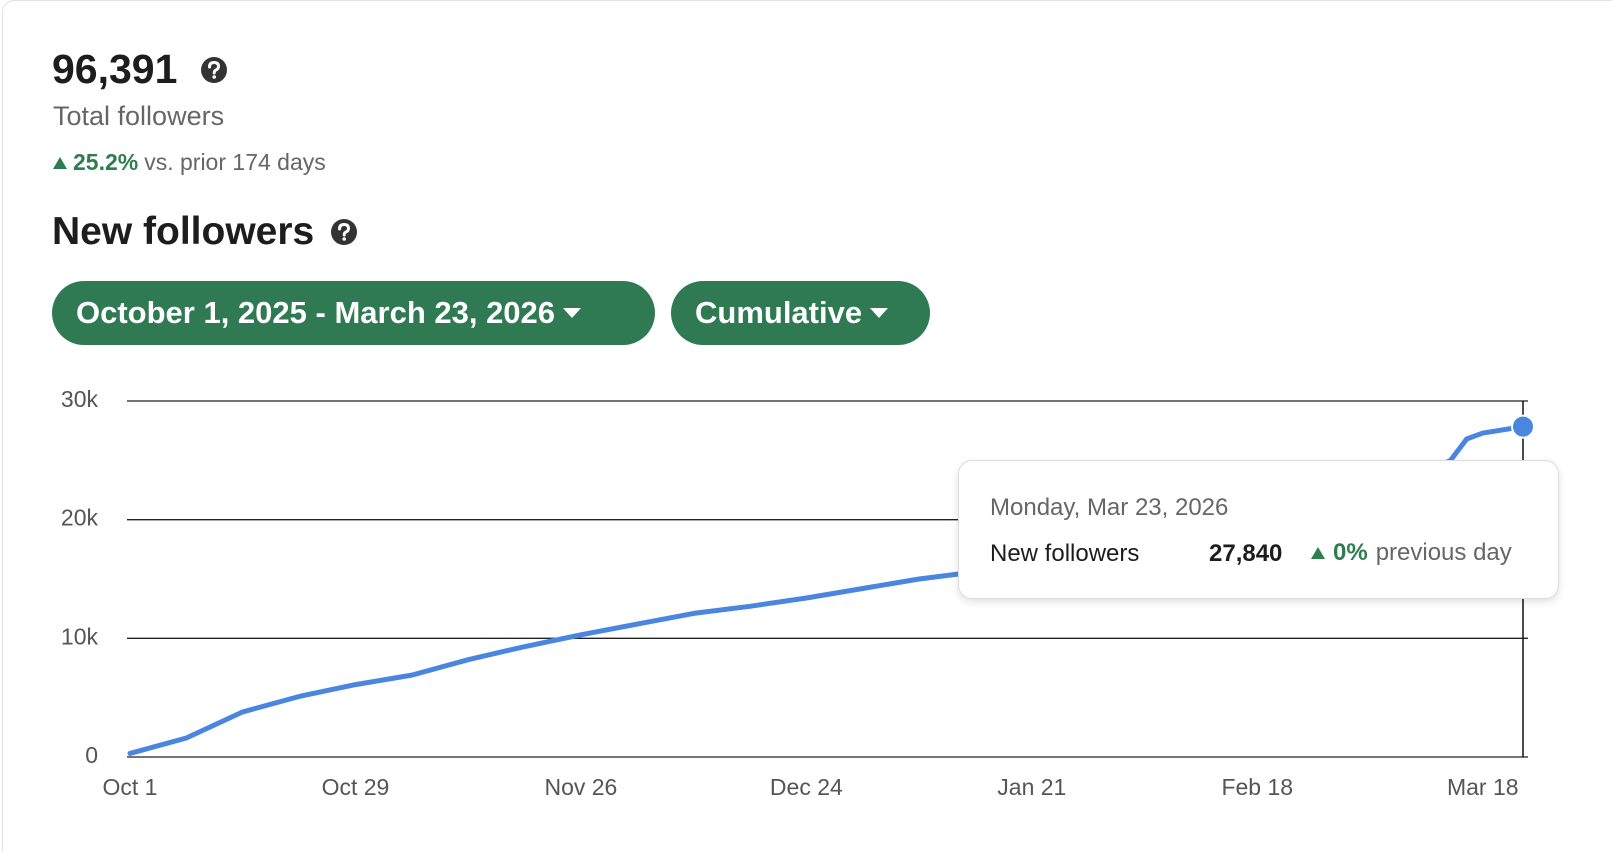  I want to click on change-row: 25.2% vs. prior 174 days, so click(189, 162).